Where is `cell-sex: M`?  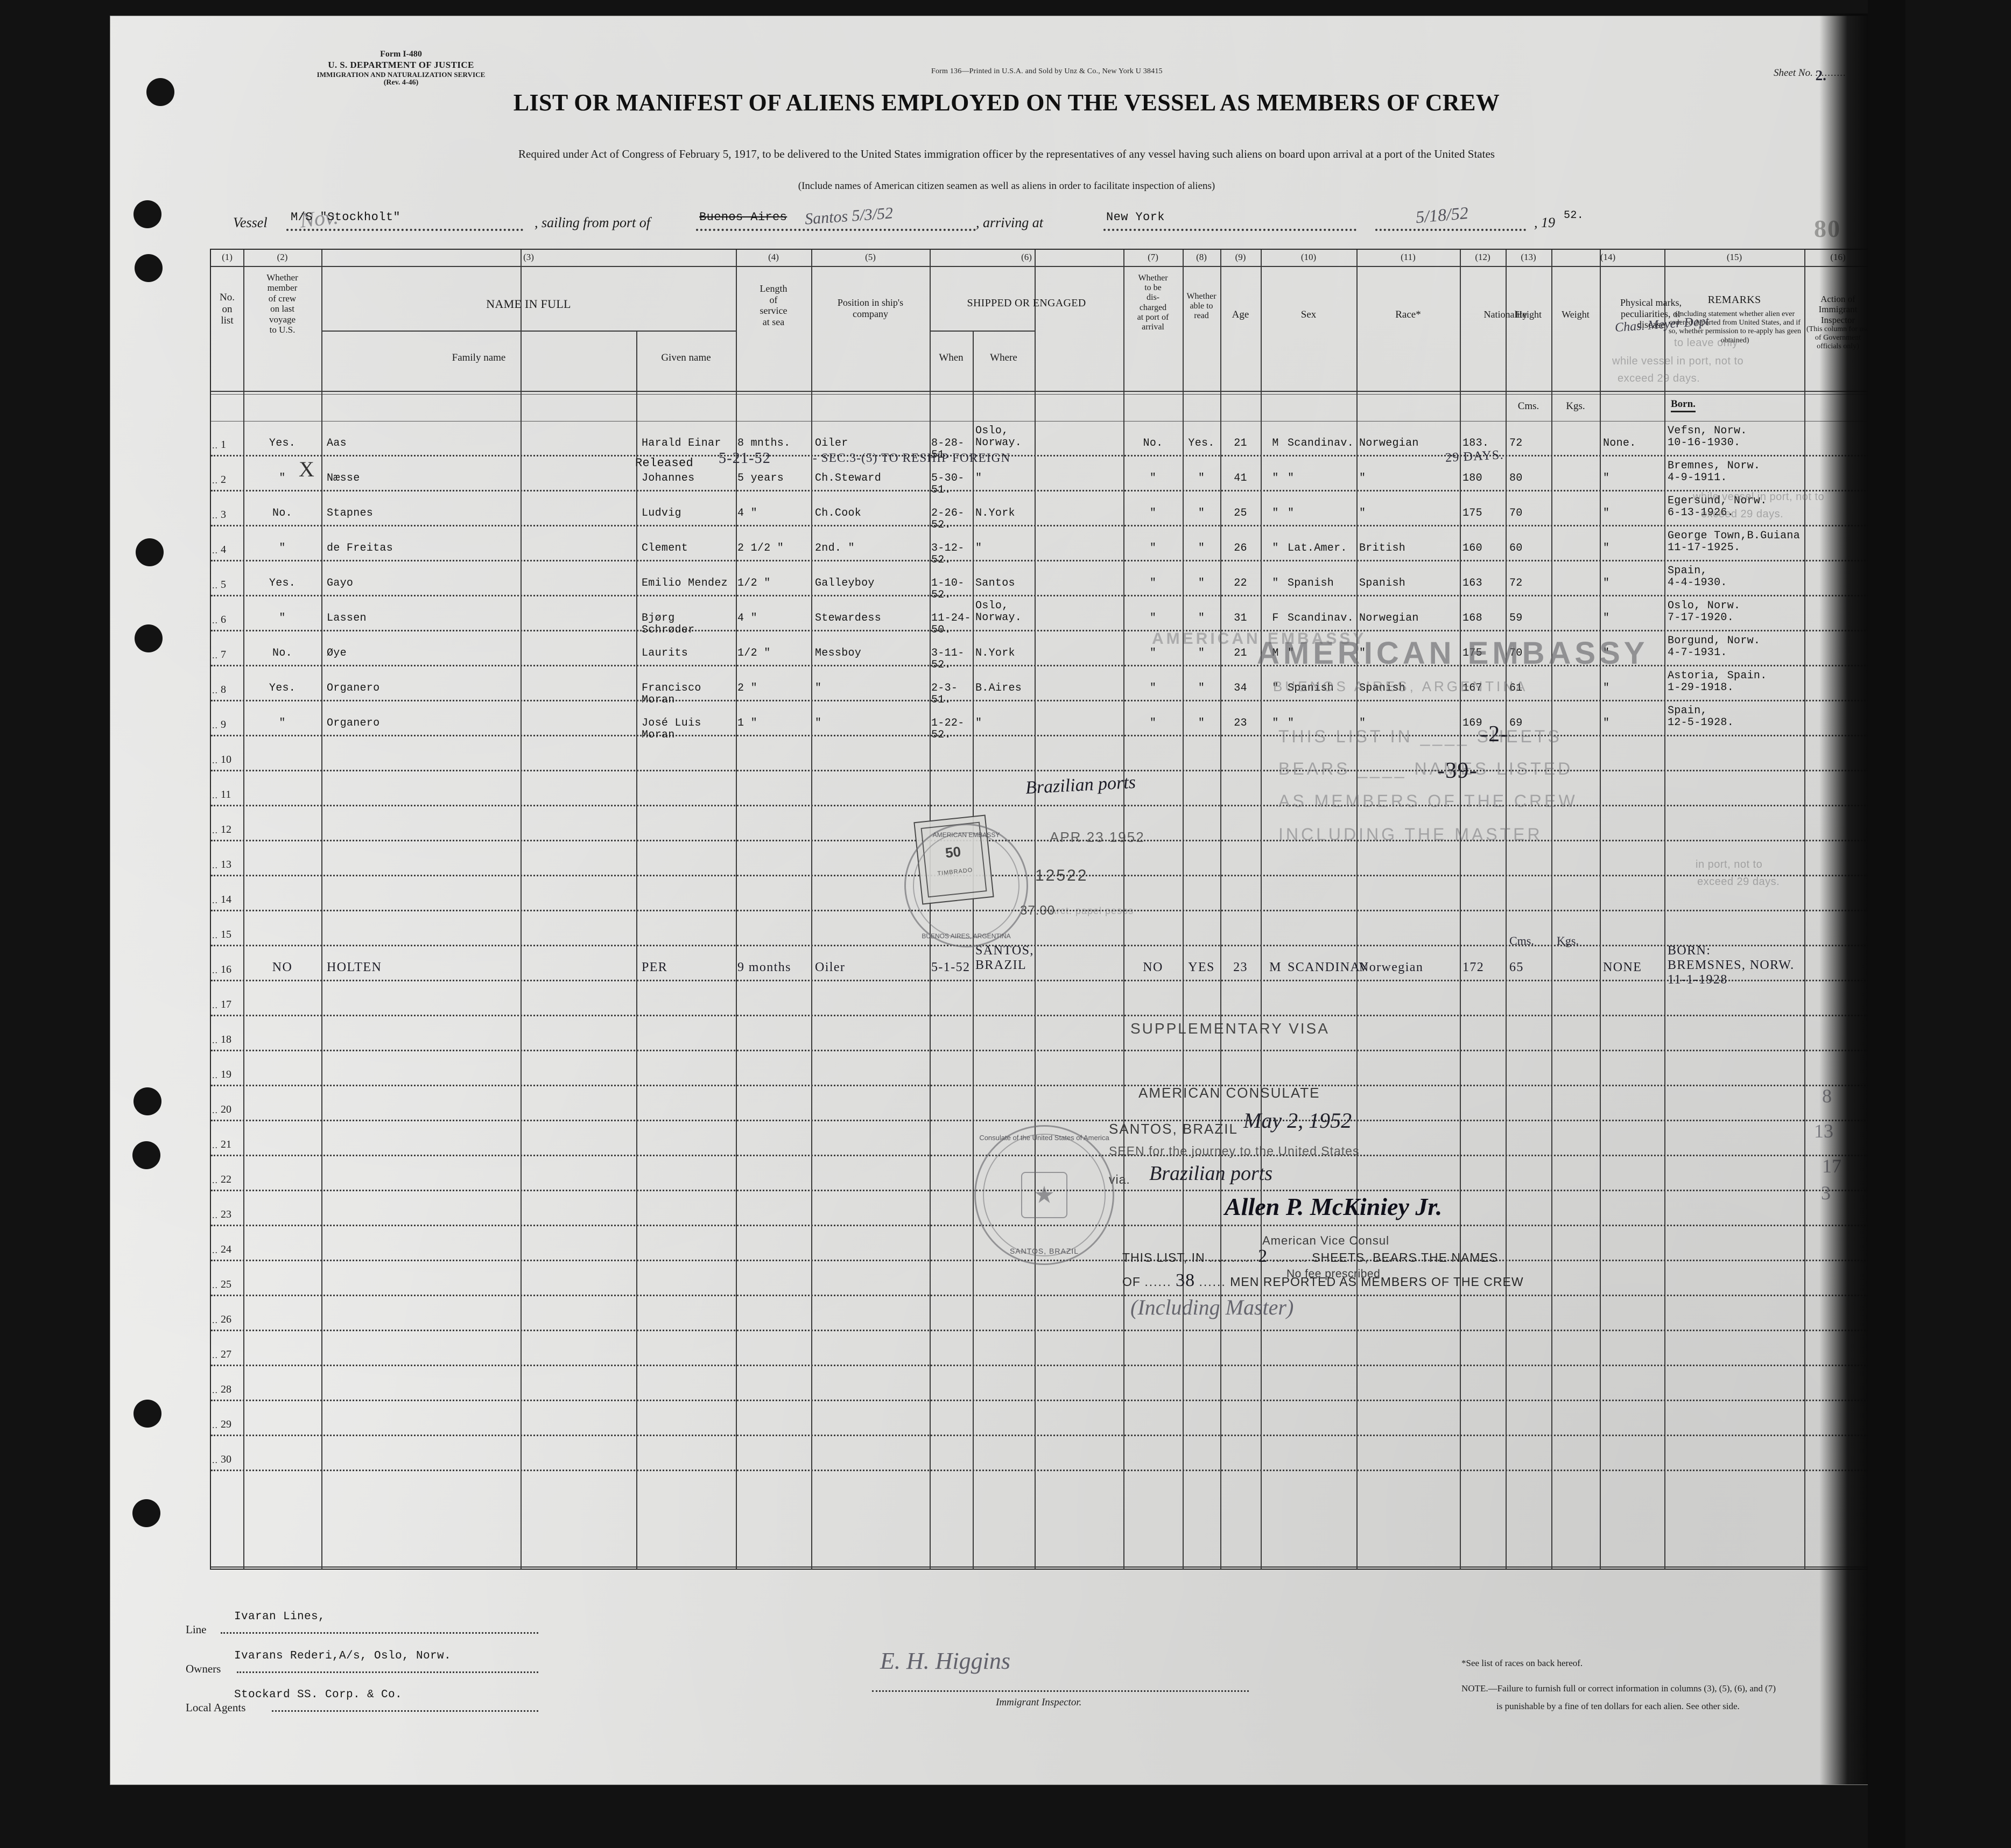 cell-sex: M is located at coordinates (1275, 443).